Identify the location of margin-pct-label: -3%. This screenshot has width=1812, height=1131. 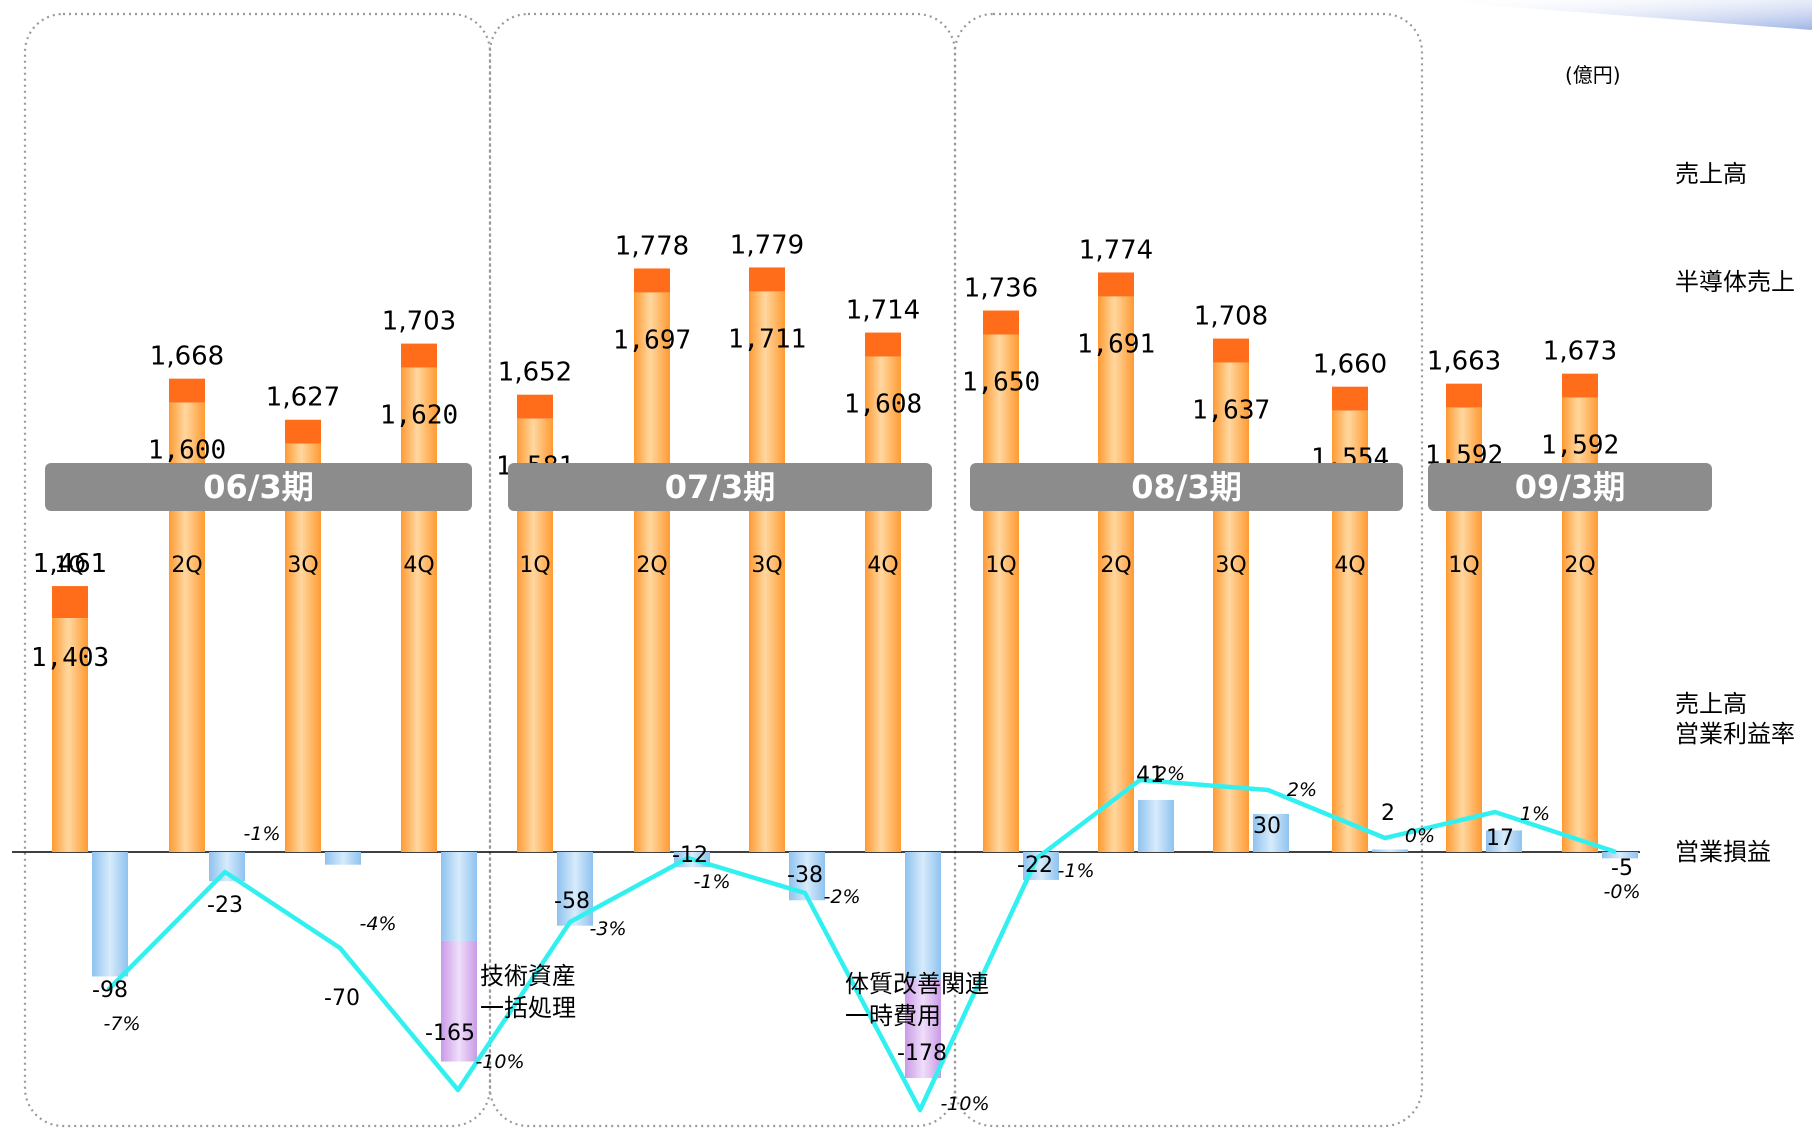
(608, 929).